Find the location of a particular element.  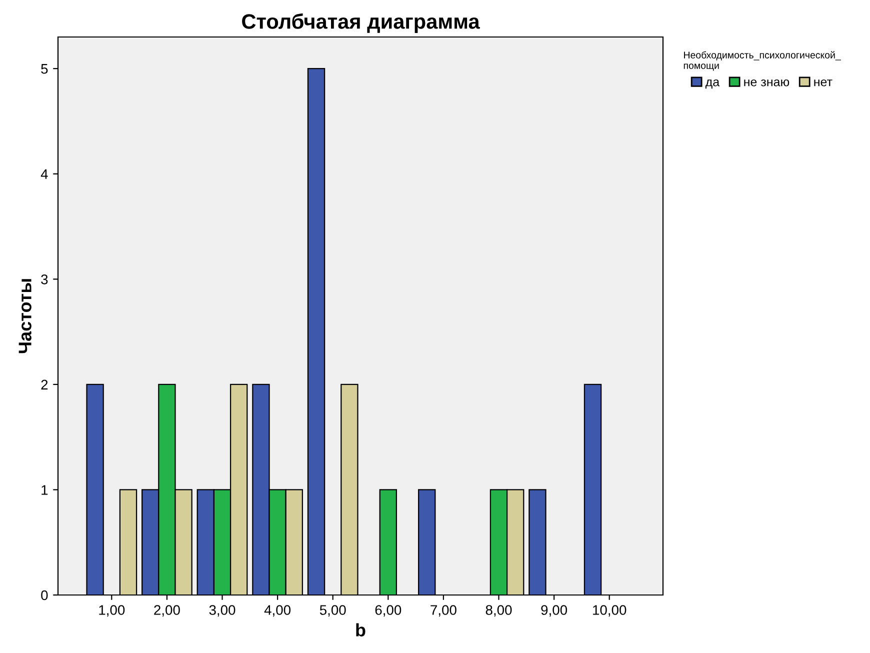

legend-title: Необходимость_психологической_ помощи is located at coordinates (762, 61).